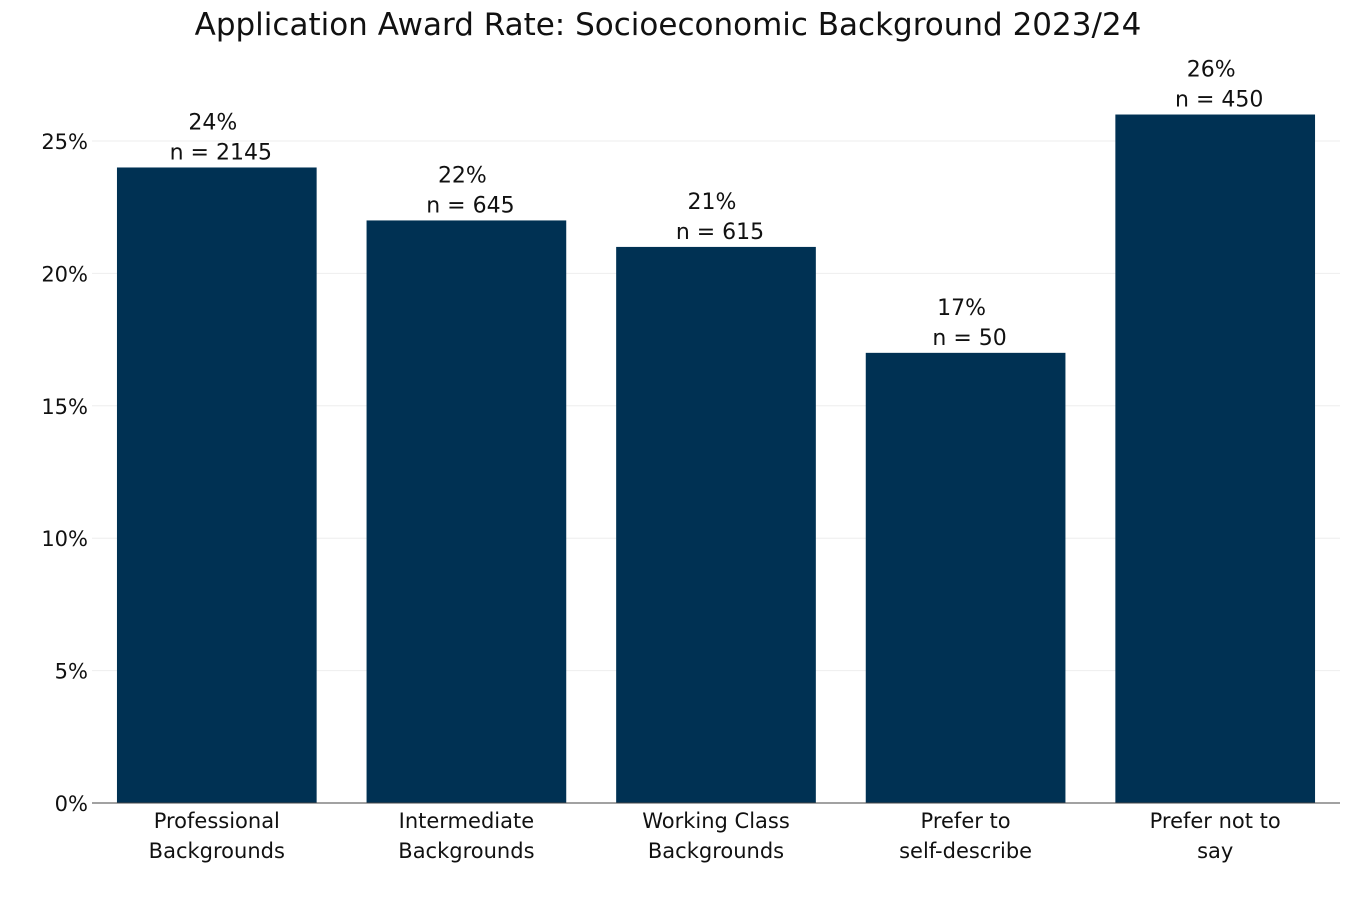 This screenshot has height=898, width=1348. I want to click on data-label-percent: 24%, so click(212, 122).